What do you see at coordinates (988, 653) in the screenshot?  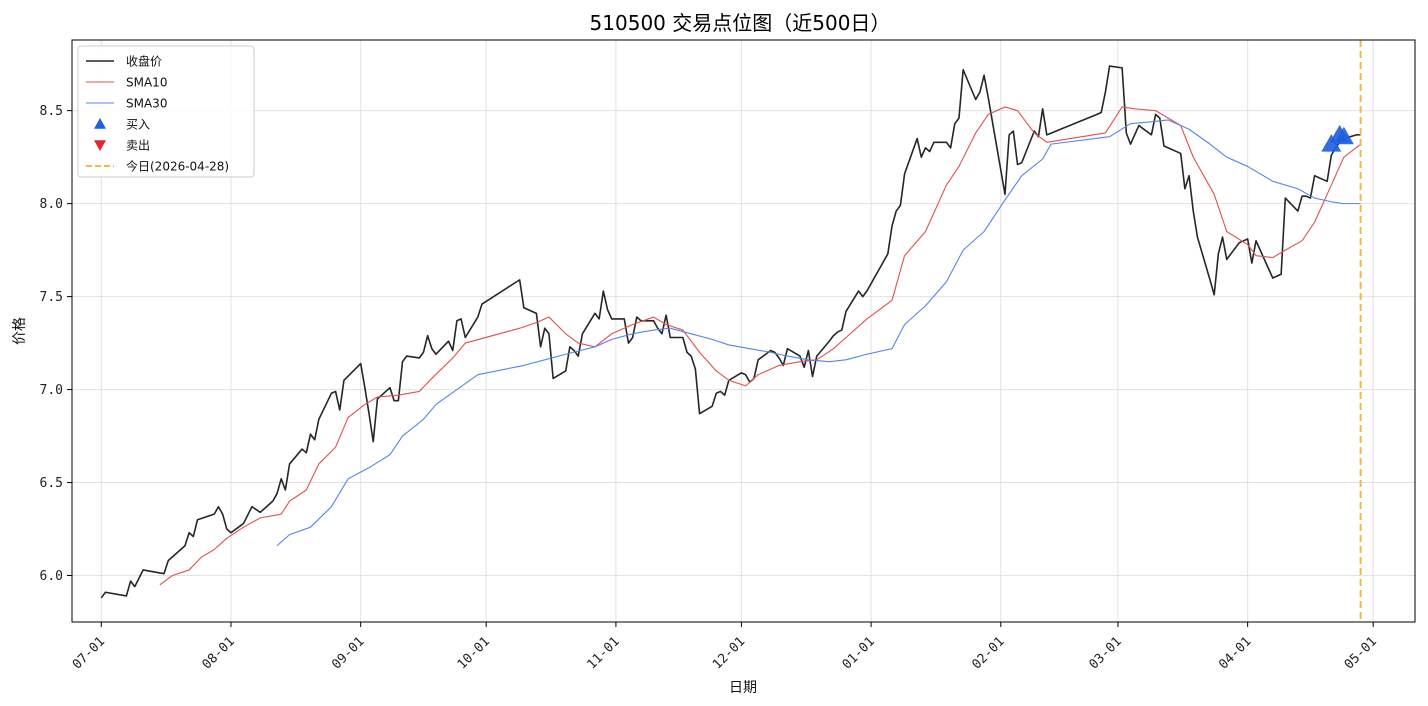 I see `x-tick-label: 02-01` at bounding box center [988, 653].